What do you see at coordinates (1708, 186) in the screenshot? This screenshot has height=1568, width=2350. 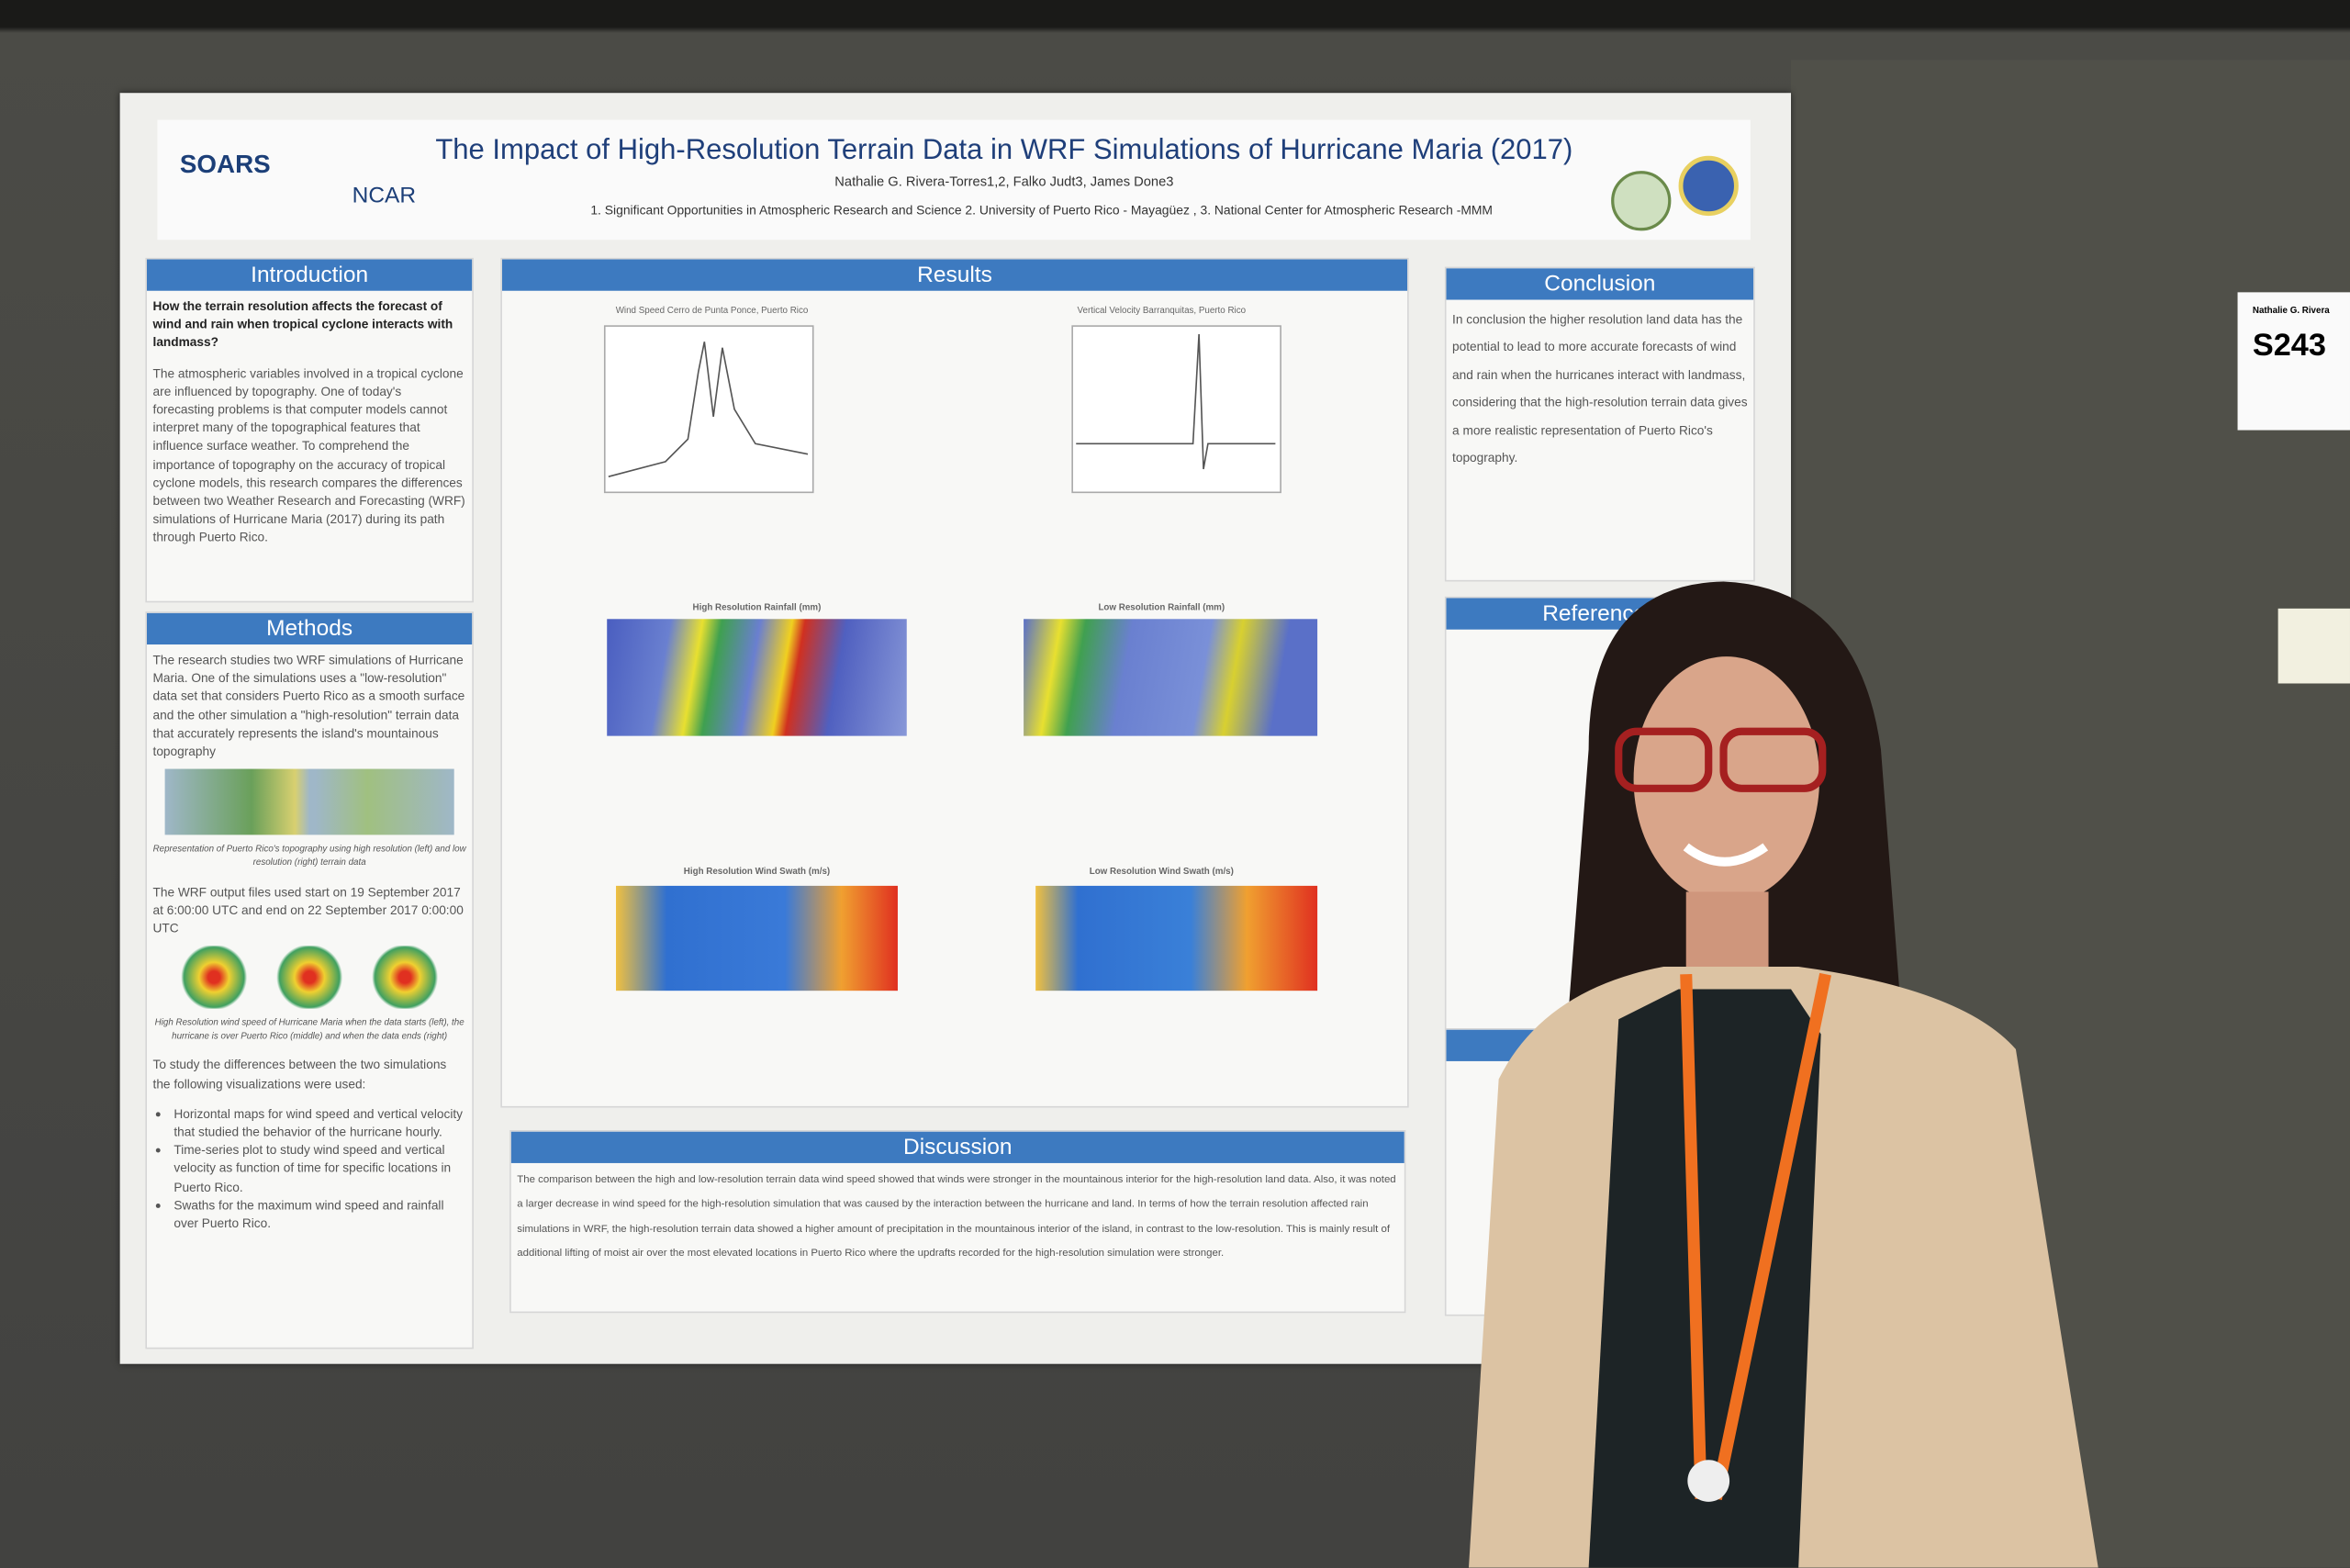 I see `logo-nsf` at bounding box center [1708, 186].